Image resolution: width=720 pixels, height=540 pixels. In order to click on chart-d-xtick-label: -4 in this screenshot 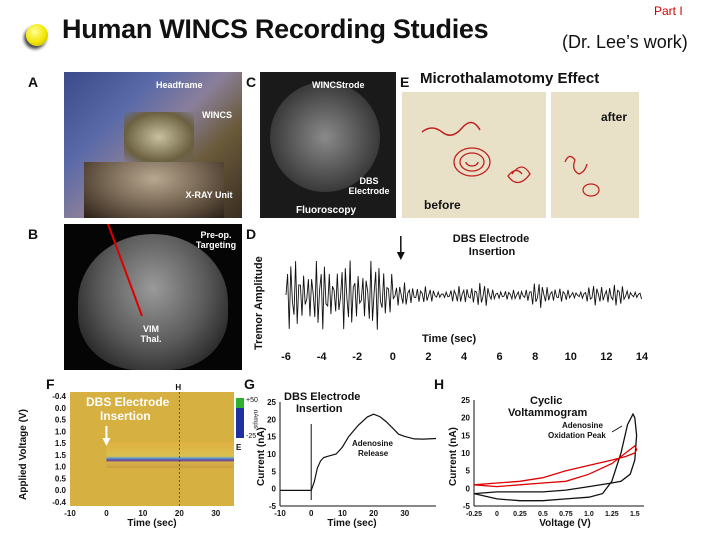, I will do `click(322, 357)`.